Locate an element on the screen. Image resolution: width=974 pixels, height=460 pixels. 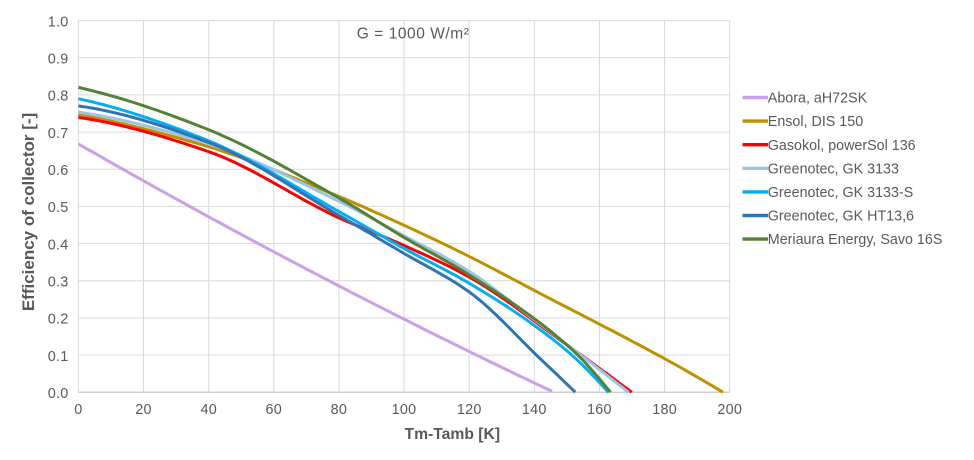
svg-text: 40 is located at coordinates (208, 410).